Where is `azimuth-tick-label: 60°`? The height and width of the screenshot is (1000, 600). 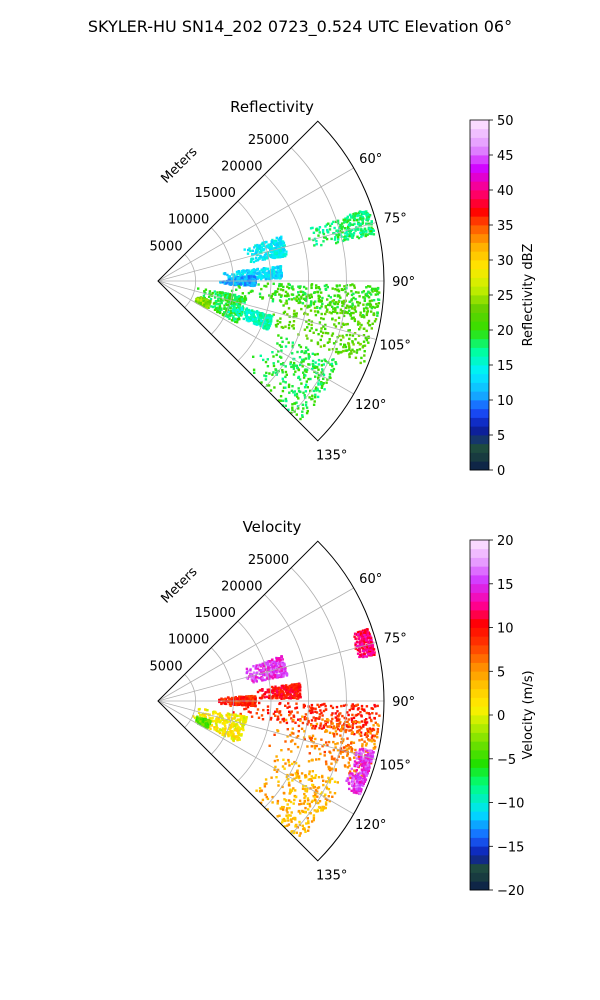 azimuth-tick-label: 60° is located at coordinates (370, 159).